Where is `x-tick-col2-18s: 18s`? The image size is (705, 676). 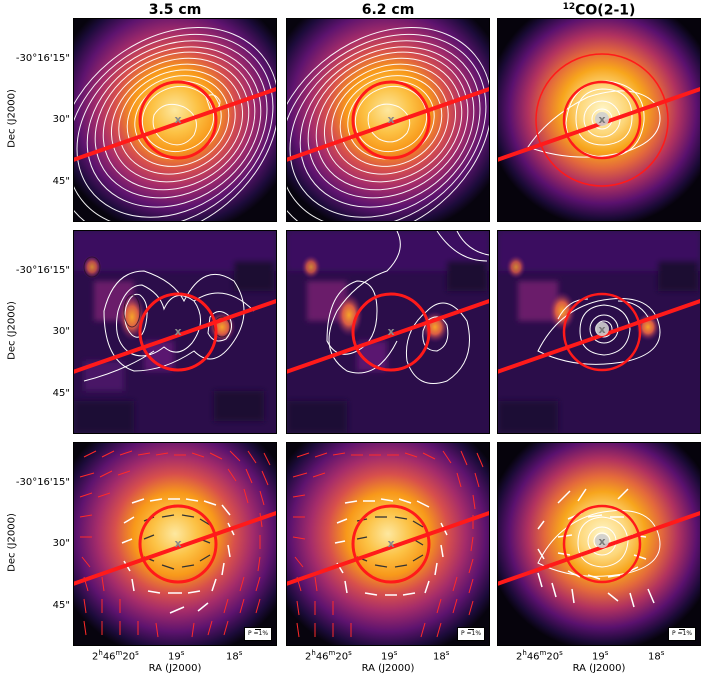
x-tick-col2-18s: 18s is located at coordinates (441, 656).